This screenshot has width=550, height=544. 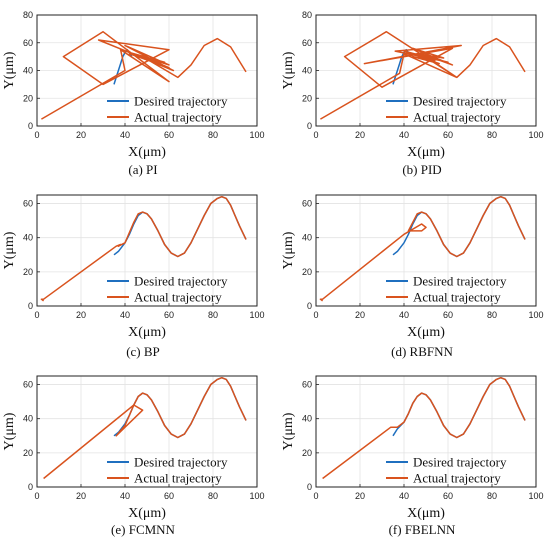 I want to click on caption-bp: (c) BP, so click(x=143, y=351).